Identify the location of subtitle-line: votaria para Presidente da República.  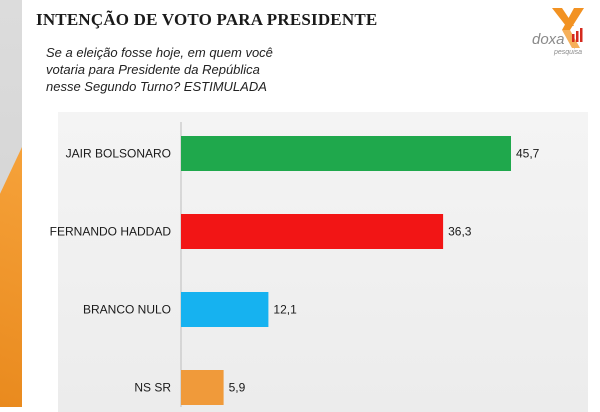
(153, 69).